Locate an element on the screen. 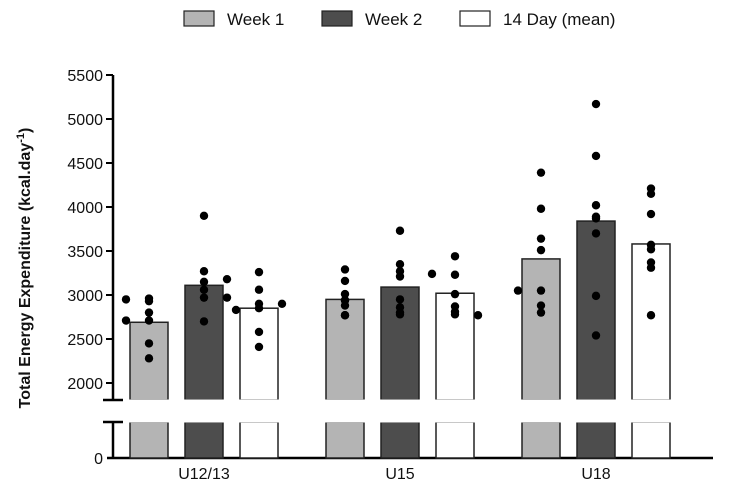 The image size is (730, 488). y-tick-label-zero: 0 is located at coordinates (98, 459).